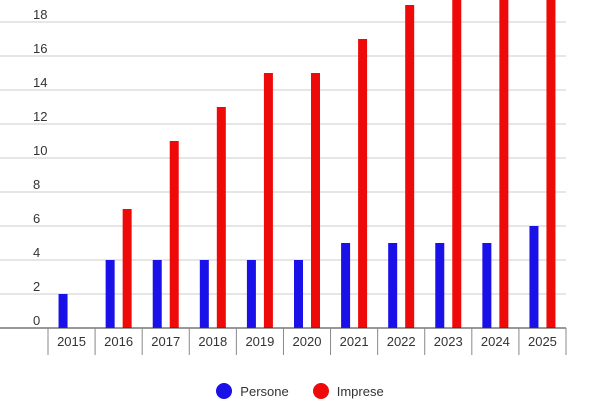 This screenshot has width=600, height=402. Describe the element at coordinates (346, 285) in the screenshot. I see `bar-persone-2021` at that location.